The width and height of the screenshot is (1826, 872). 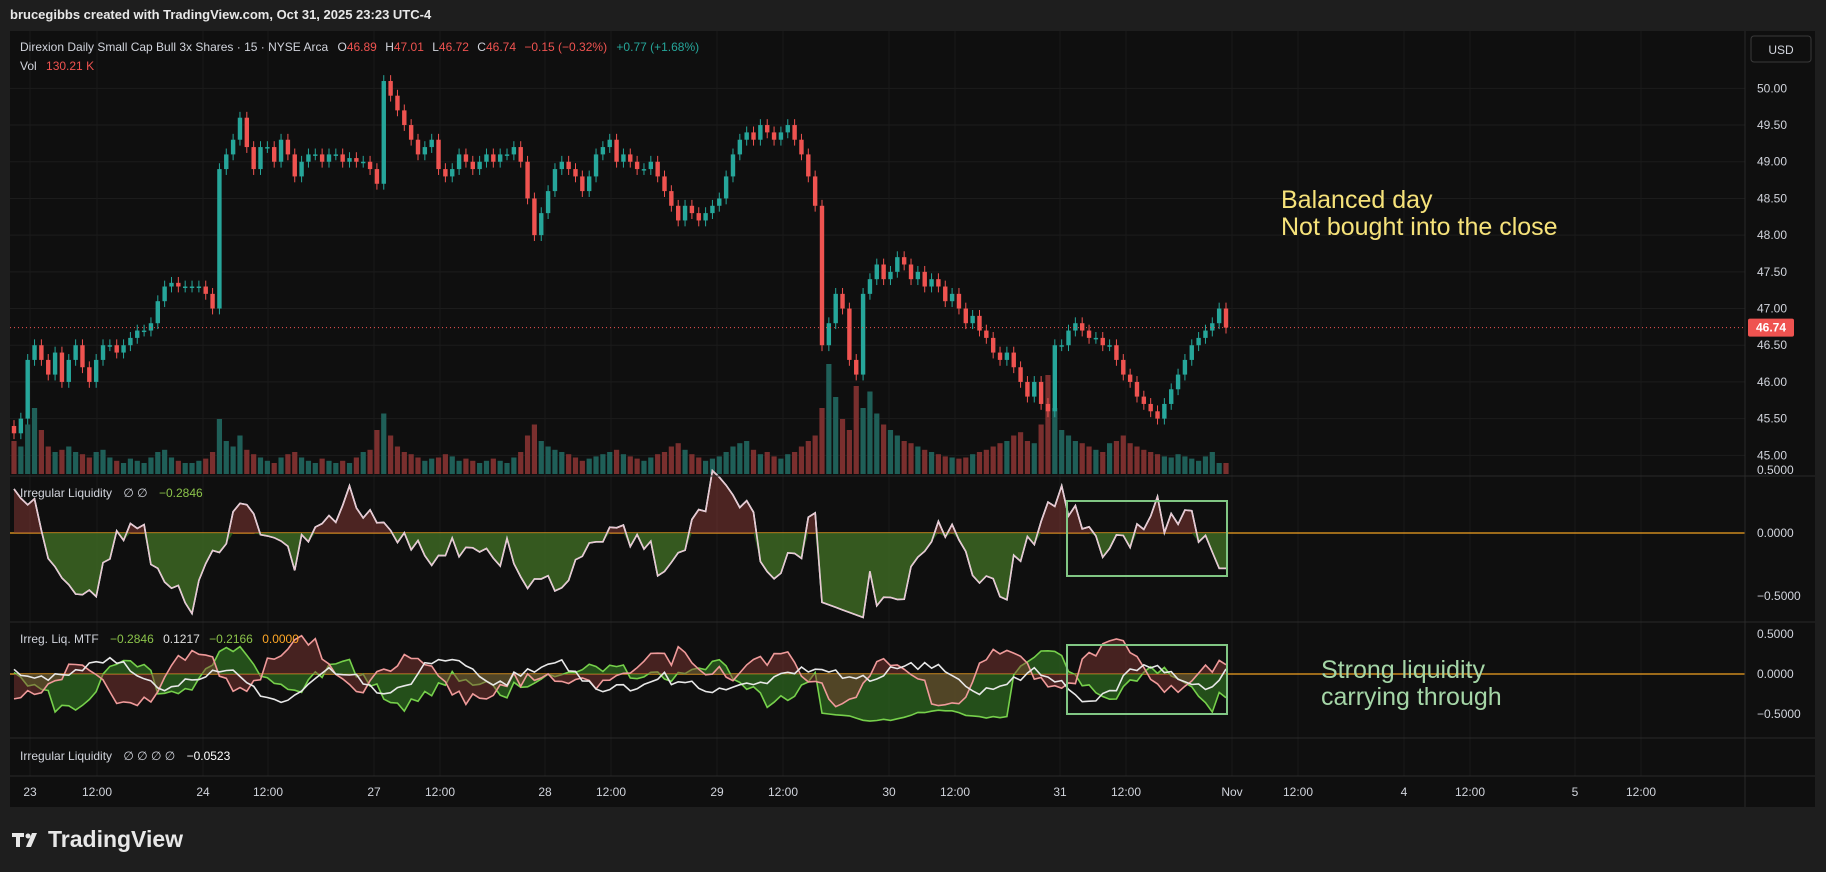 What do you see at coordinates (1575, 792) in the screenshot?
I see `time-tick-label: 5` at bounding box center [1575, 792].